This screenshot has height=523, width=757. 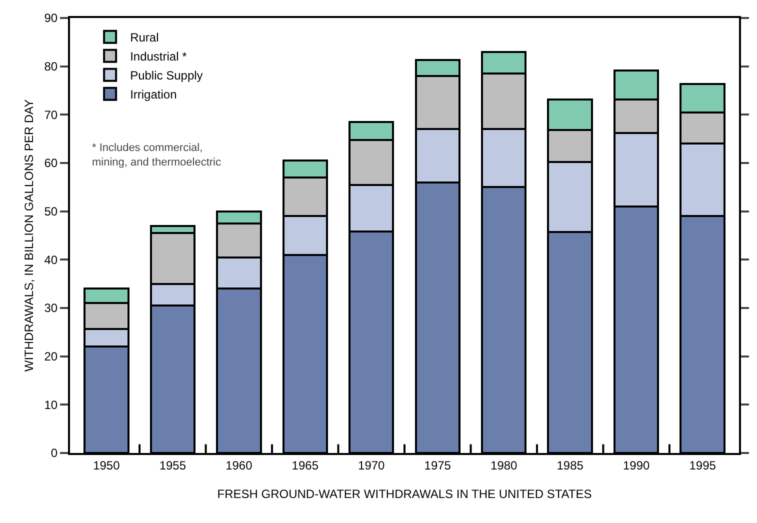 I want to click on x-axis-title: FRESH GROUND-WATER WITHDRAWALS IN THE UNITED STATES, so click(x=404, y=493).